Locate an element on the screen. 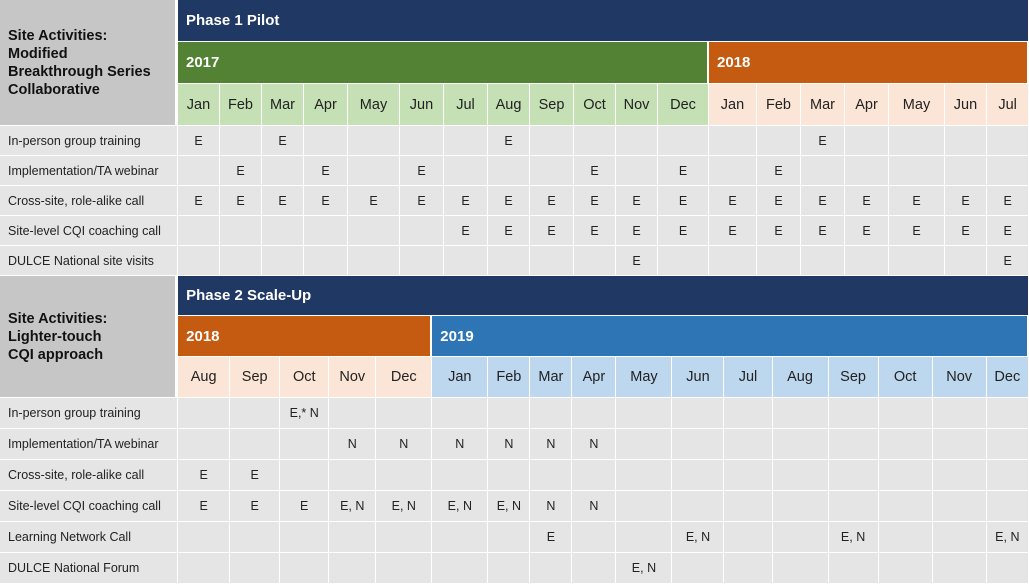 This screenshot has height=584, width=1029. activity-label: DULCE National site visits is located at coordinates (89, 261).